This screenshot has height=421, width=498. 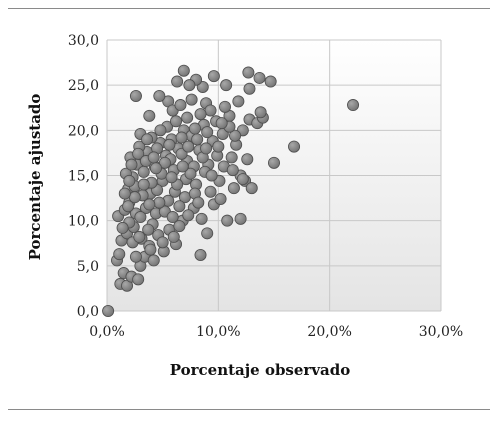 I want to click on x-tick-label: 20,0%, so click(x=329, y=332).